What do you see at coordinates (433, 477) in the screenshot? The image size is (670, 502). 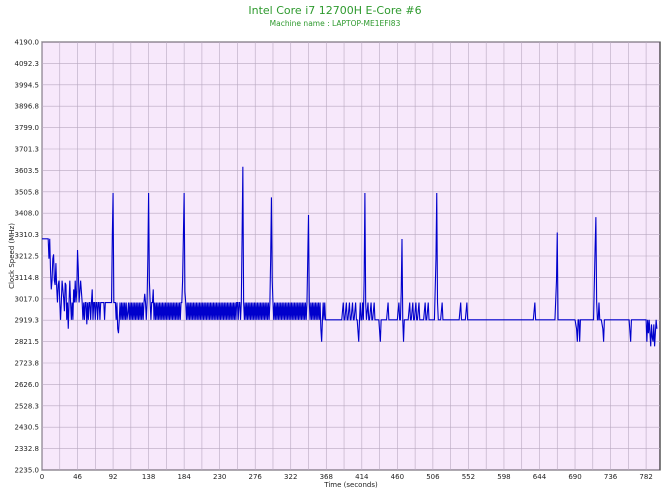 I see `x-tick-label: 506` at bounding box center [433, 477].